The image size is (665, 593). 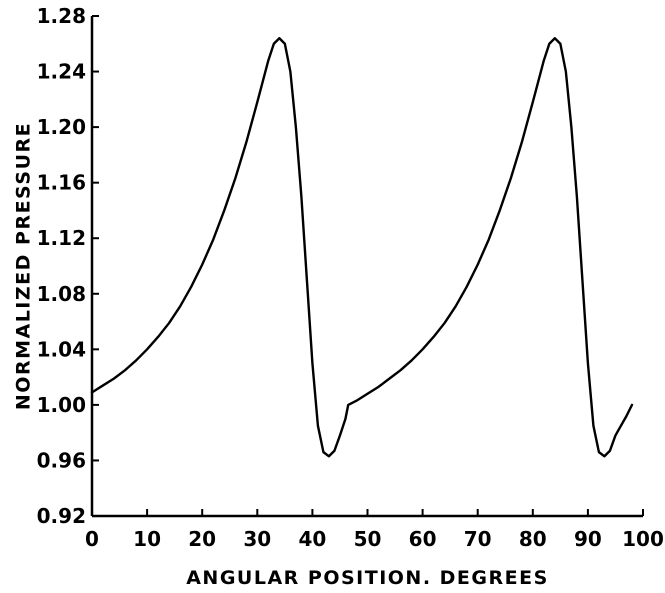 I want to click on x-tick-label: 10, so click(x=147, y=539).